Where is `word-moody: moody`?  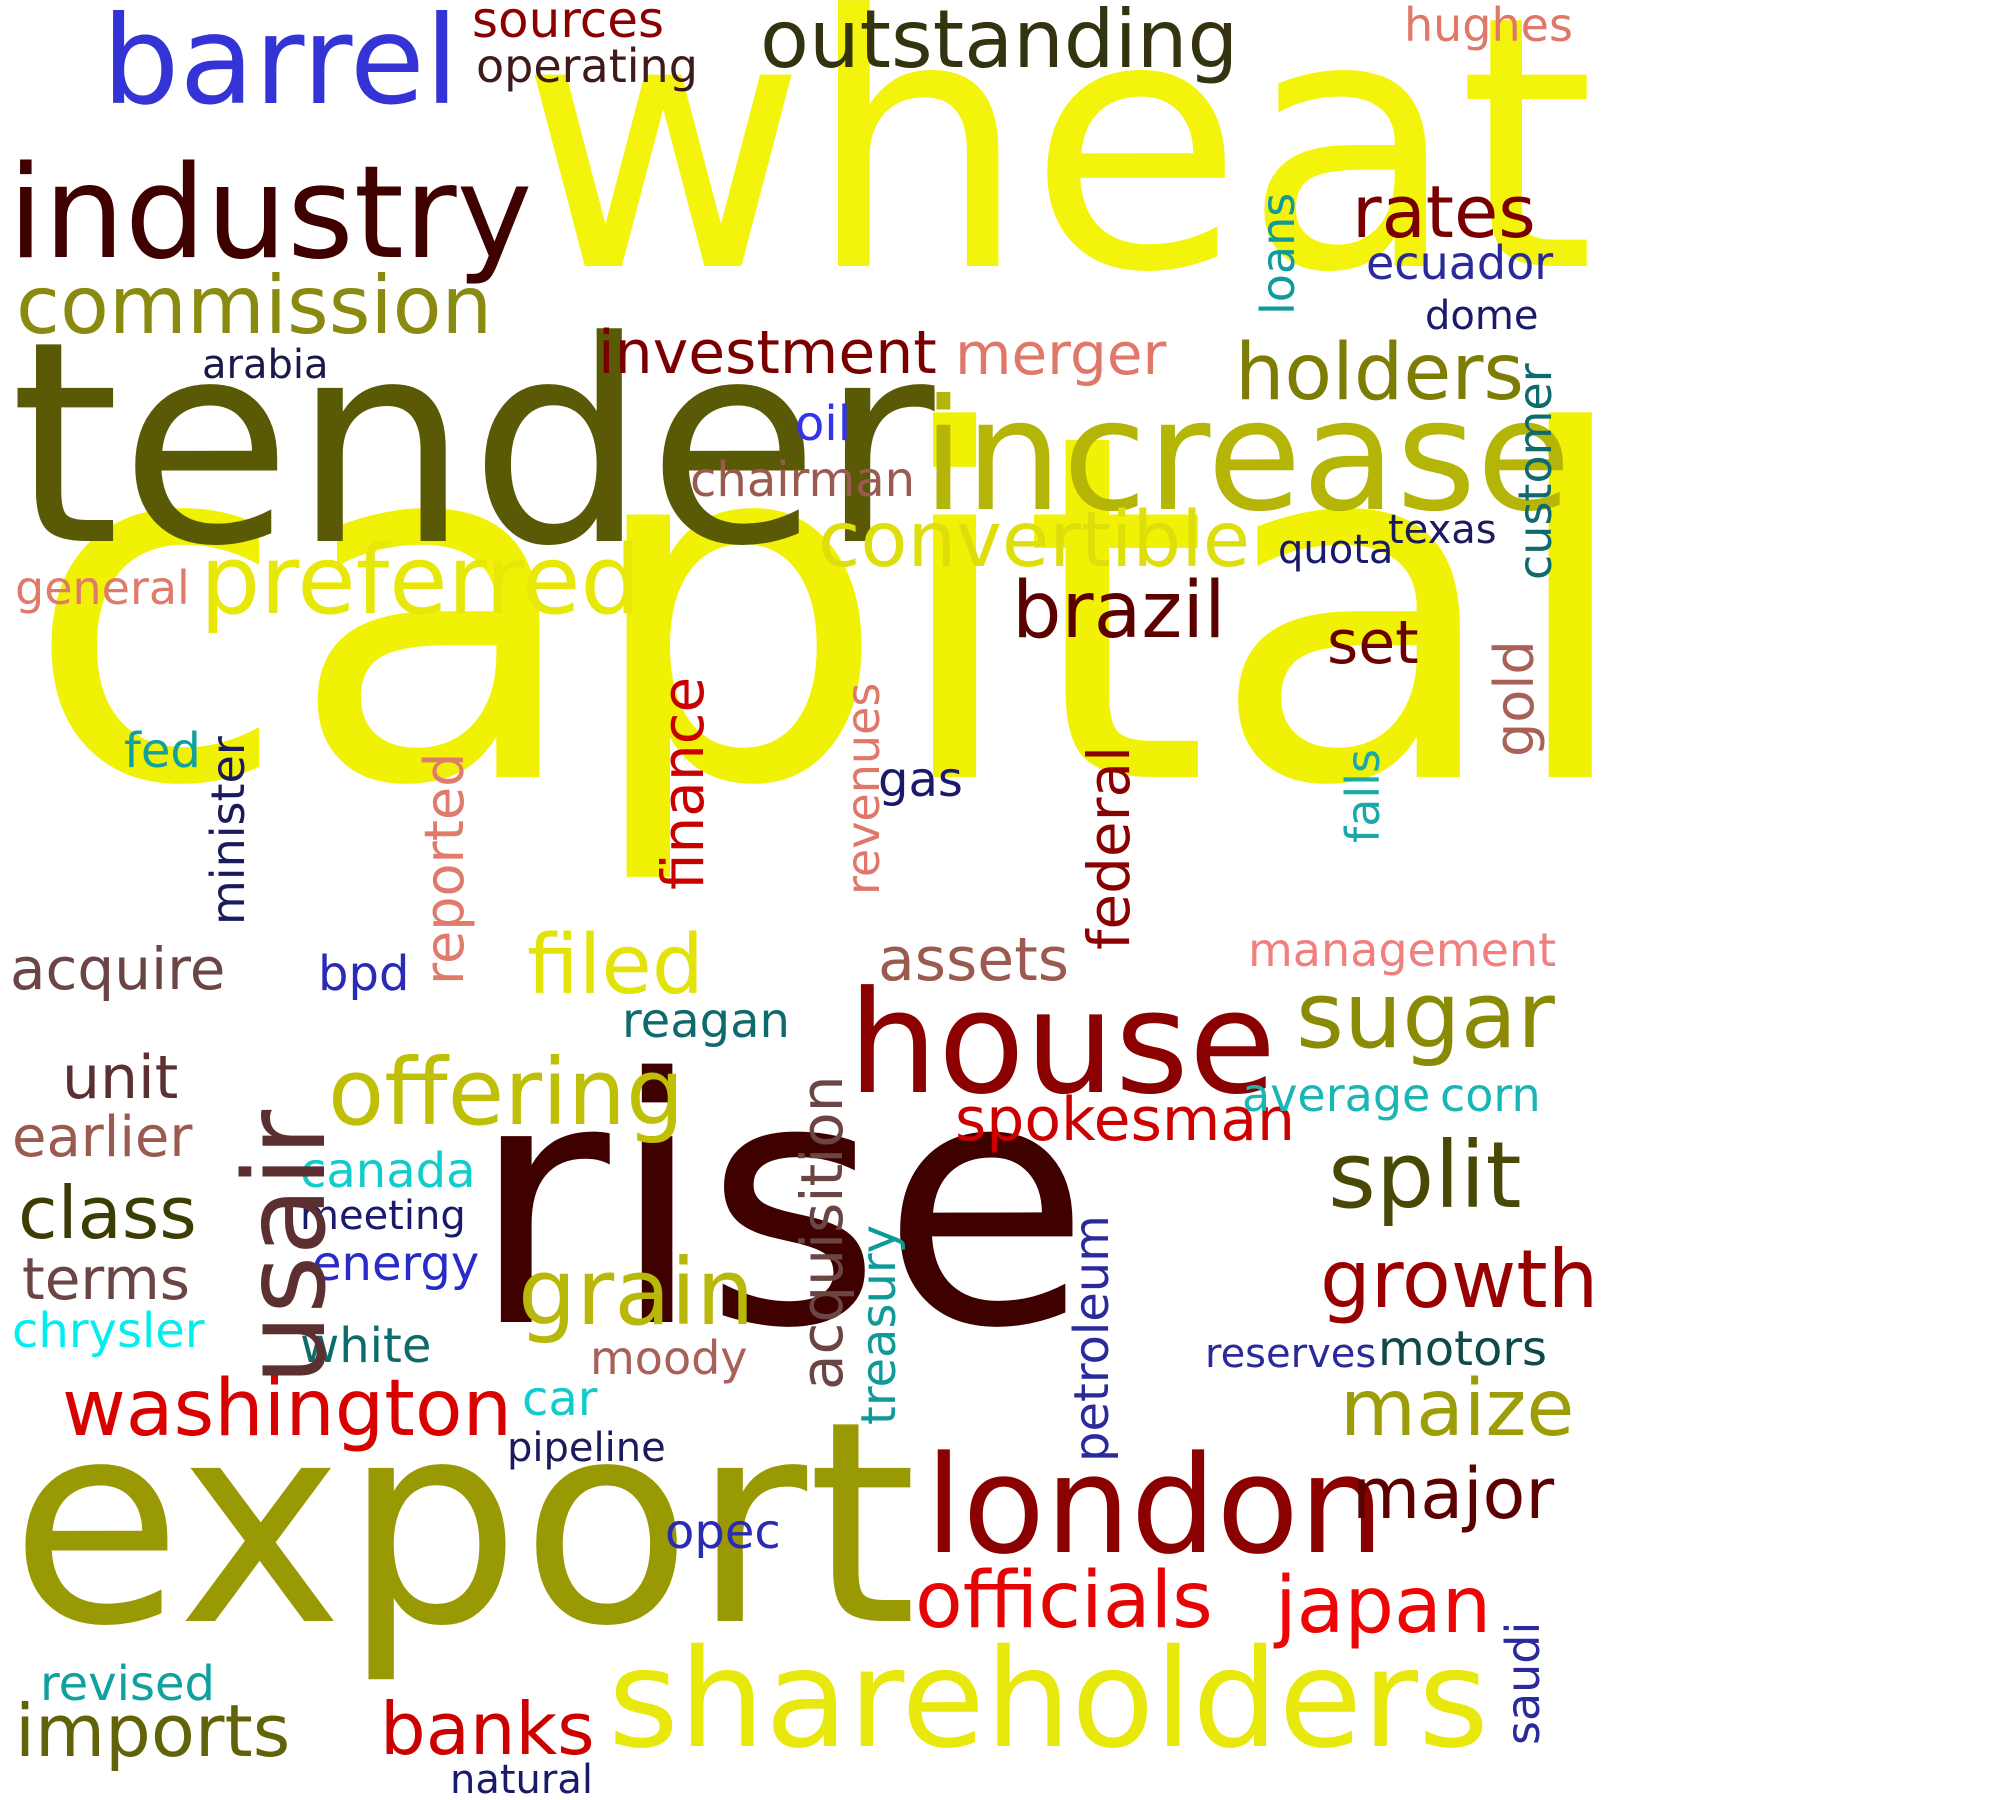
word-moody: moody is located at coordinates (669, 1358).